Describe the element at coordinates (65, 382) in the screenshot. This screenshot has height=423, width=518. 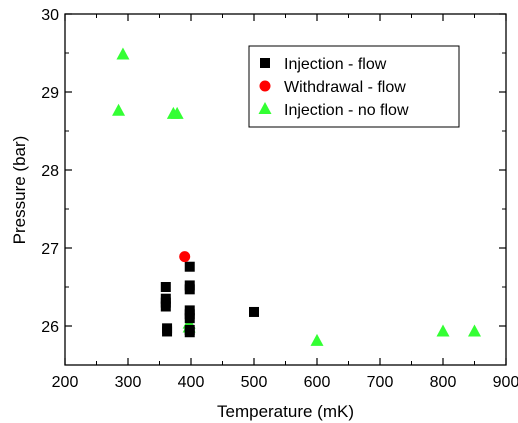
I see `x-tick-label: 200` at that location.